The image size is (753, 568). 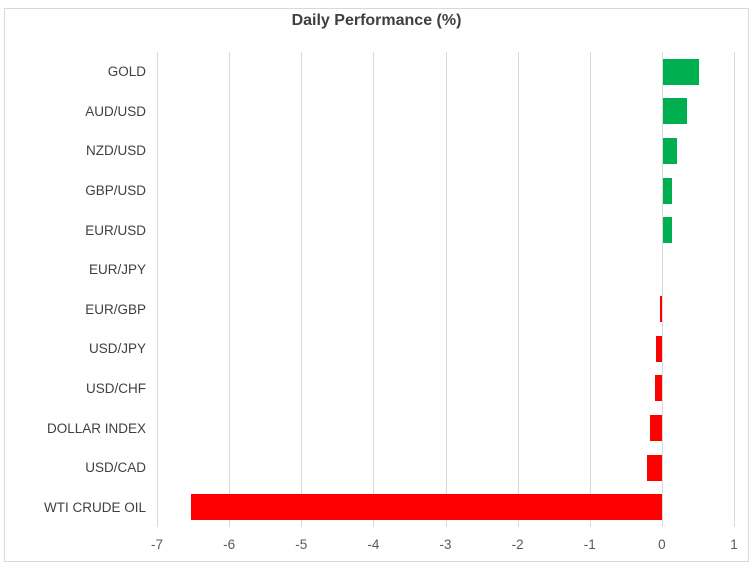 What do you see at coordinates (301, 544) in the screenshot?
I see `tick-label--5: -5` at bounding box center [301, 544].